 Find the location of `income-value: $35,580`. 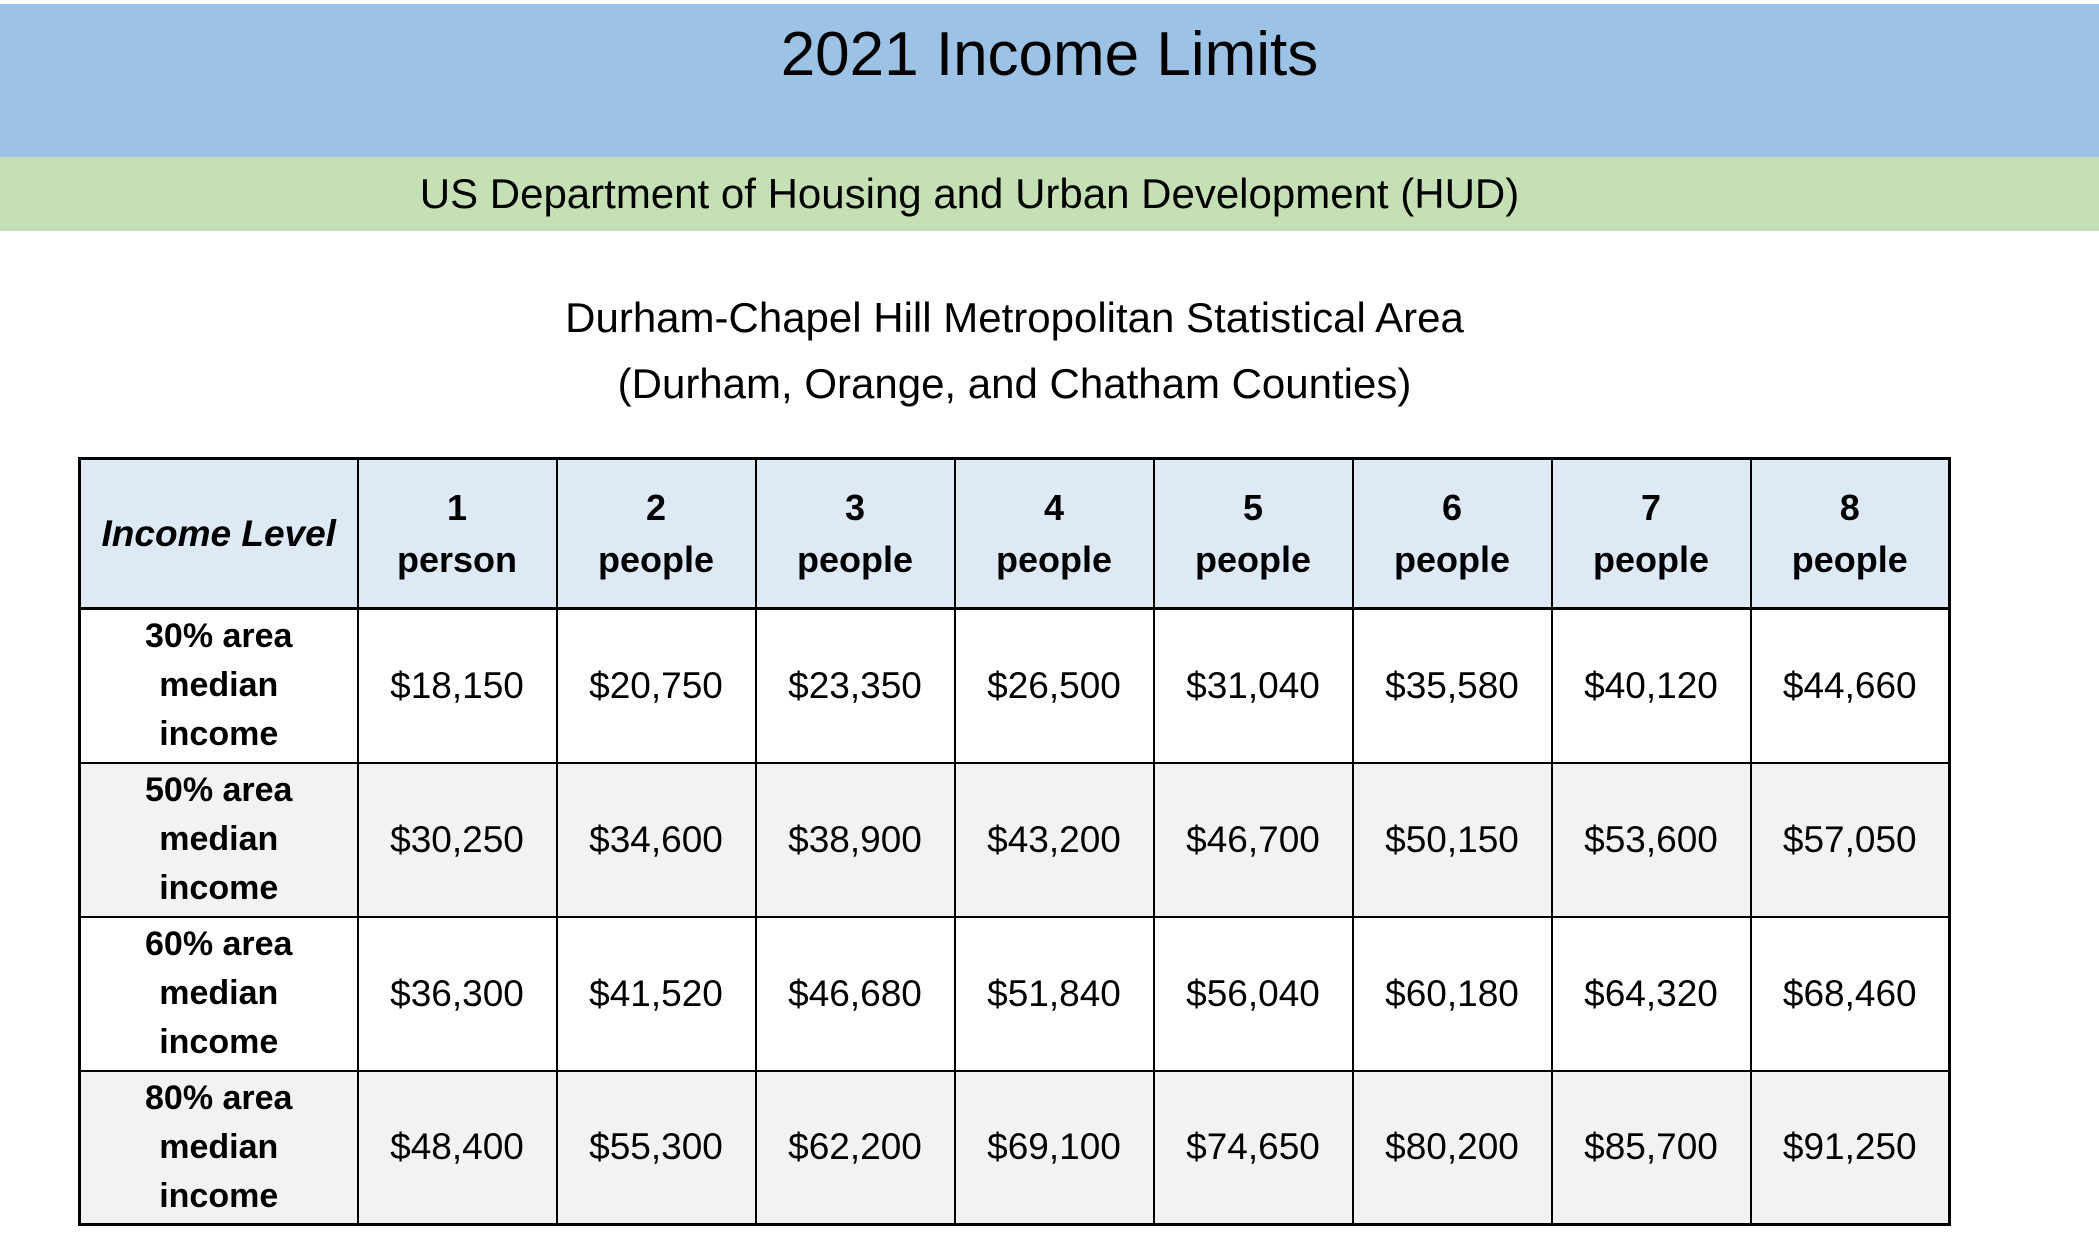

income-value: $35,580 is located at coordinates (1452, 685).